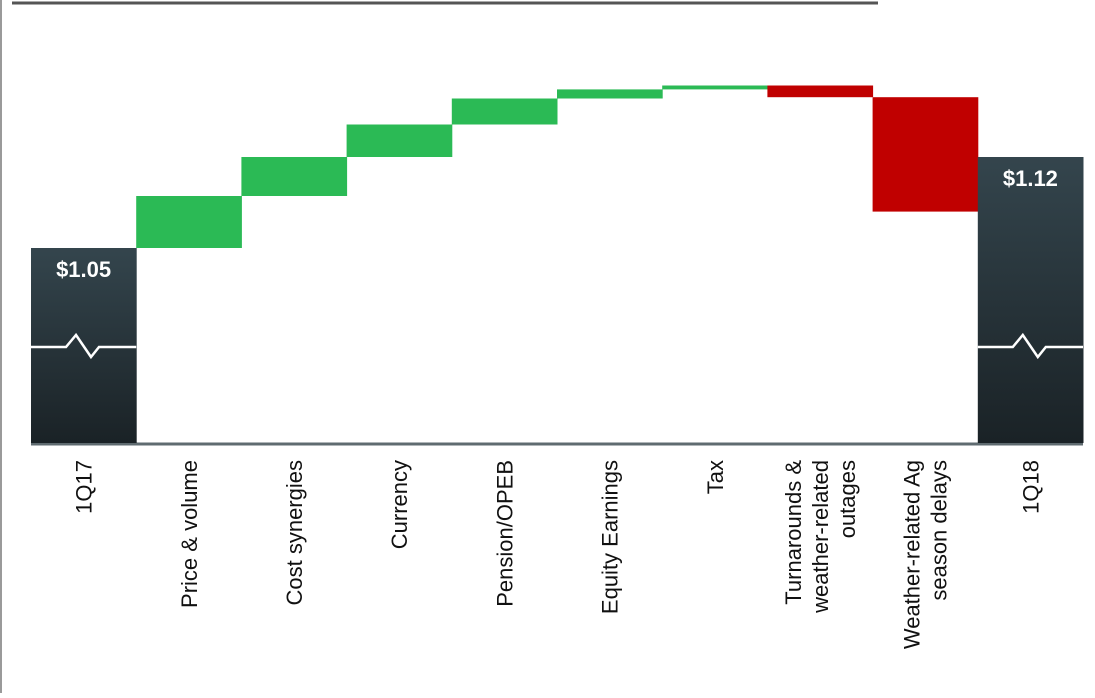 The height and width of the screenshot is (698, 1095). I want to click on bar-weather-related-ag-season-delays, so click(925, 154).